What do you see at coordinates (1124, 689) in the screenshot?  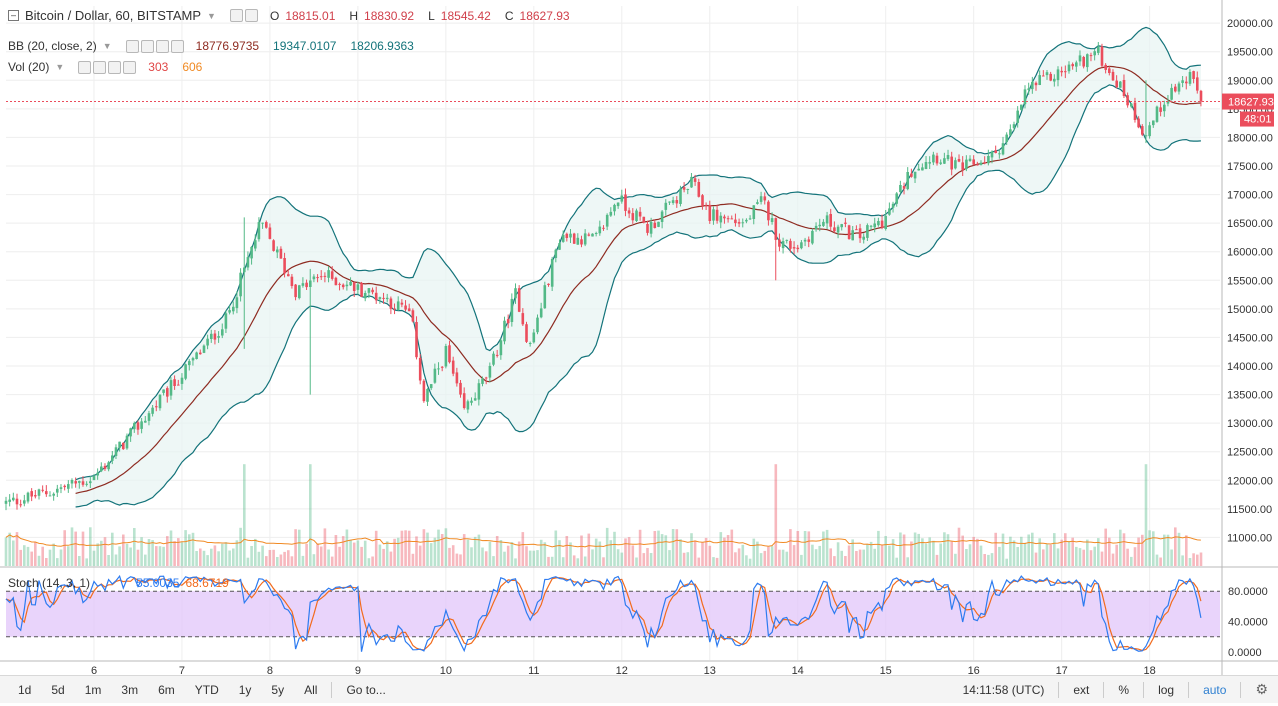 I see `percent-toggle: %` at bounding box center [1124, 689].